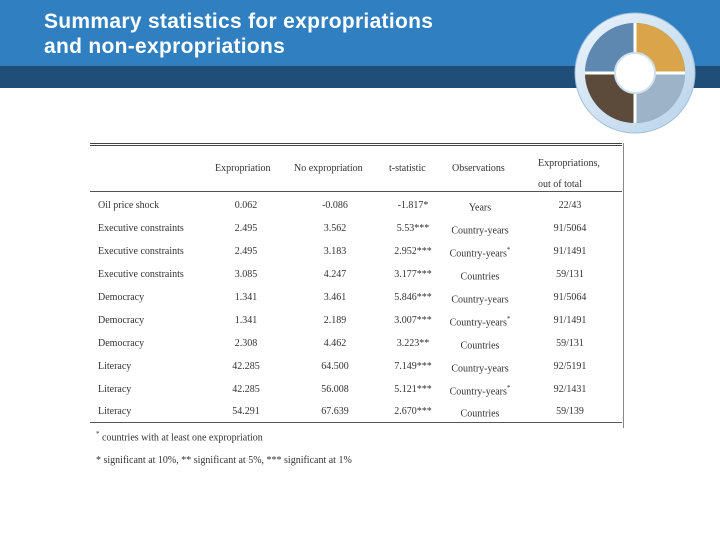 The width and height of the screenshot is (720, 540). Describe the element at coordinates (478, 168) in the screenshot. I see `header-observations: Observations` at that location.